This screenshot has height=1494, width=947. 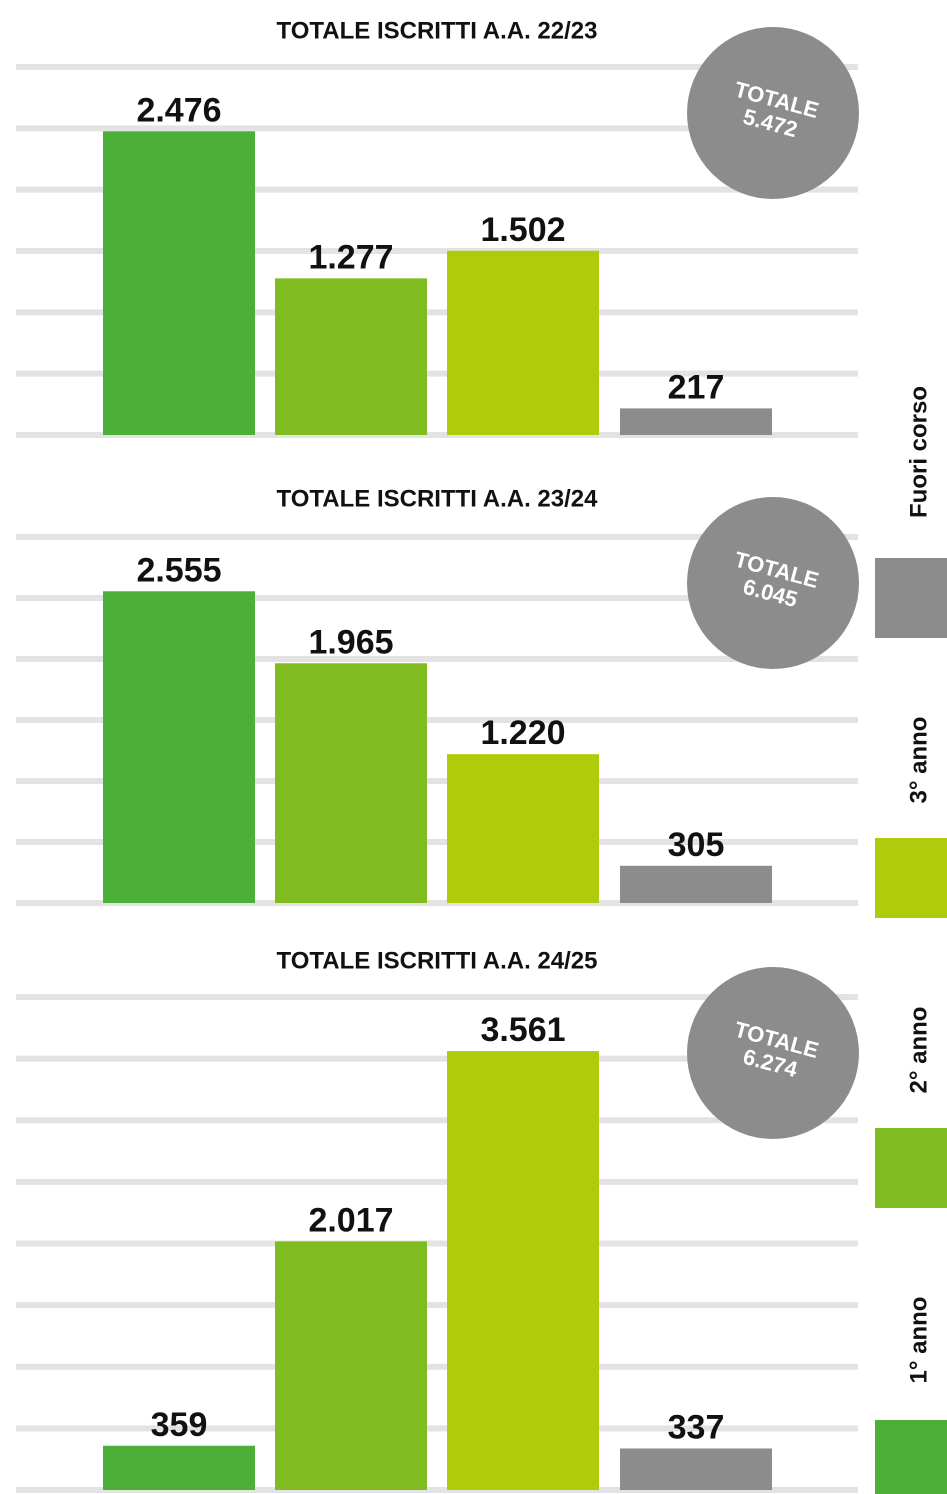 What do you see at coordinates (350, 257) in the screenshot?
I see `value-label: 1.277` at bounding box center [350, 257].